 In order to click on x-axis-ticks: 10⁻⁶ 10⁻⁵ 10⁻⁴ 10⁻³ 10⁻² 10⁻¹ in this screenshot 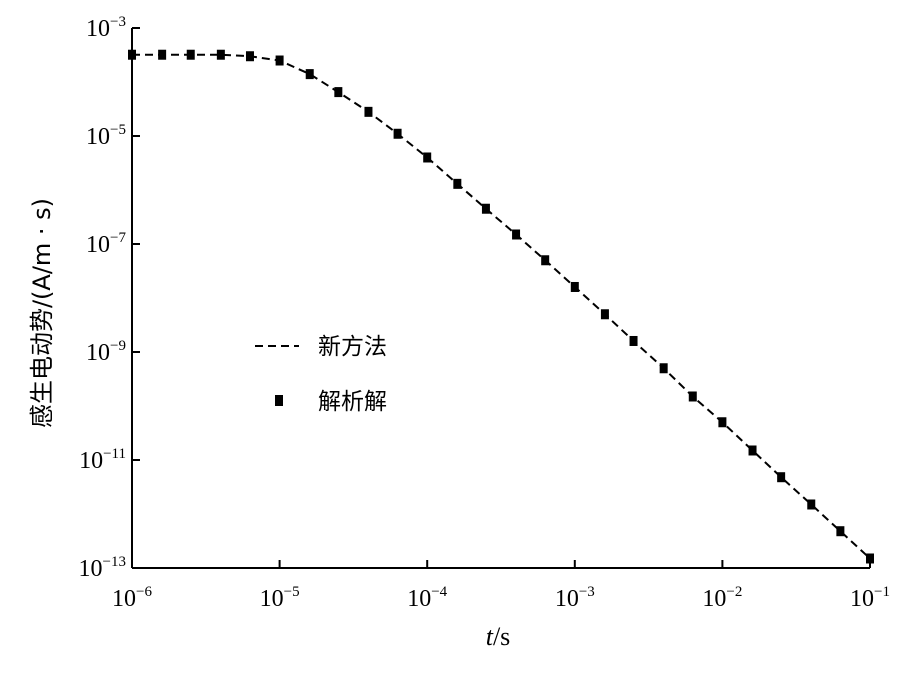, I will do `click(501, 586)`.